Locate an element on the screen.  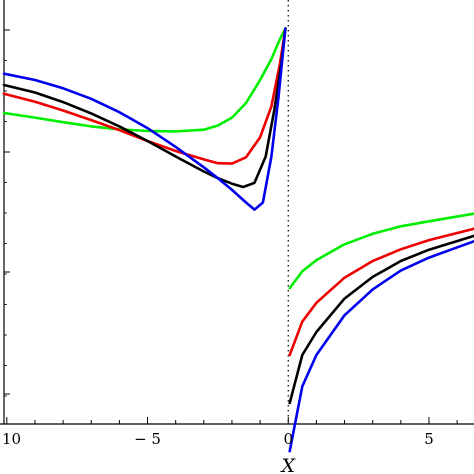
series-3-right-branch is located at coordinates (381, 319).